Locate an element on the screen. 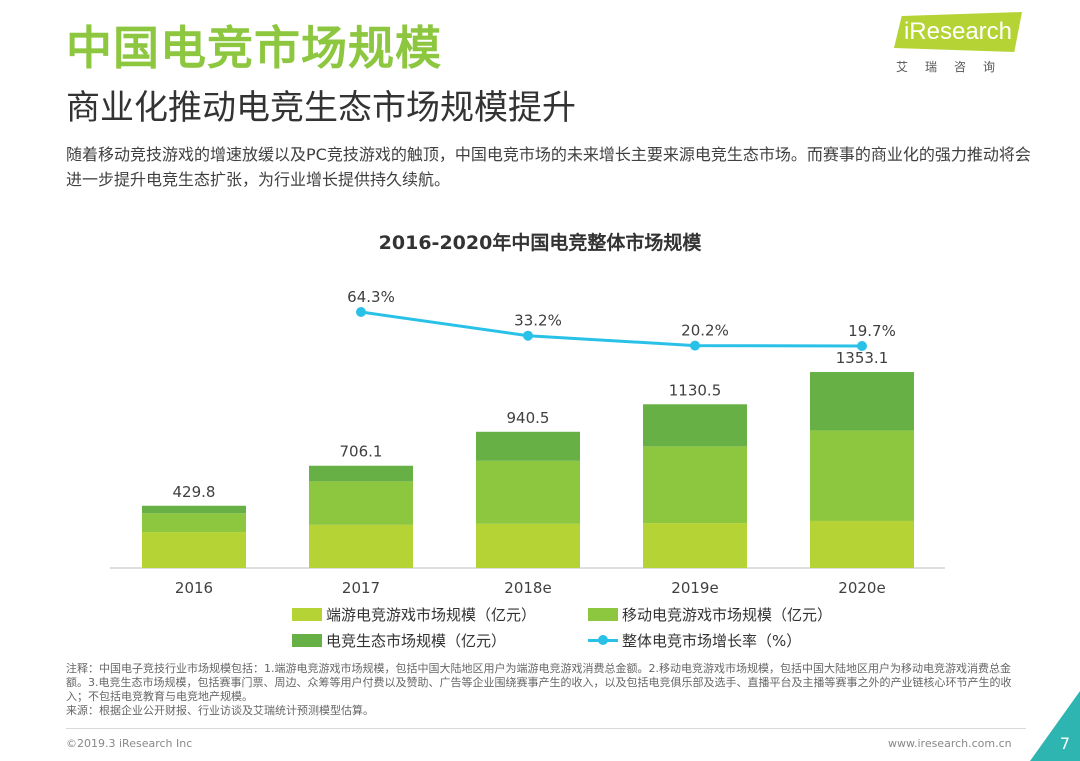 This screenshot has width=1080, height=761. total-label-2017: 706.1 is located at coordinates (361, 452).